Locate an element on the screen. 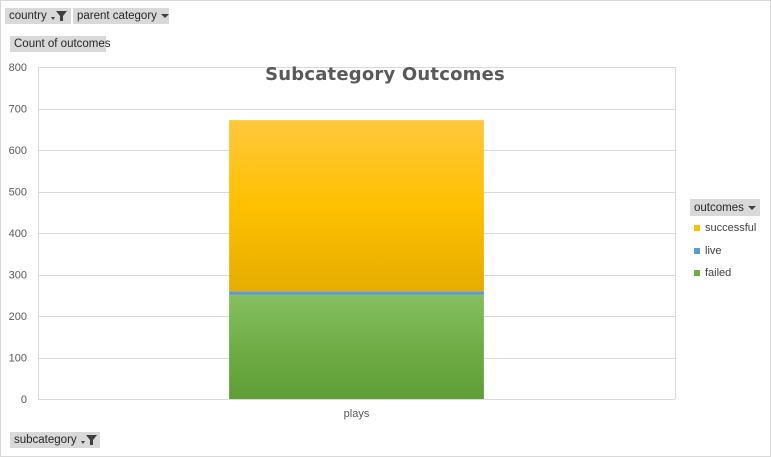 The width and height of the screenshot is (771, 457). values-field-label: Count of outcomes is located at coordinates (62, 44).